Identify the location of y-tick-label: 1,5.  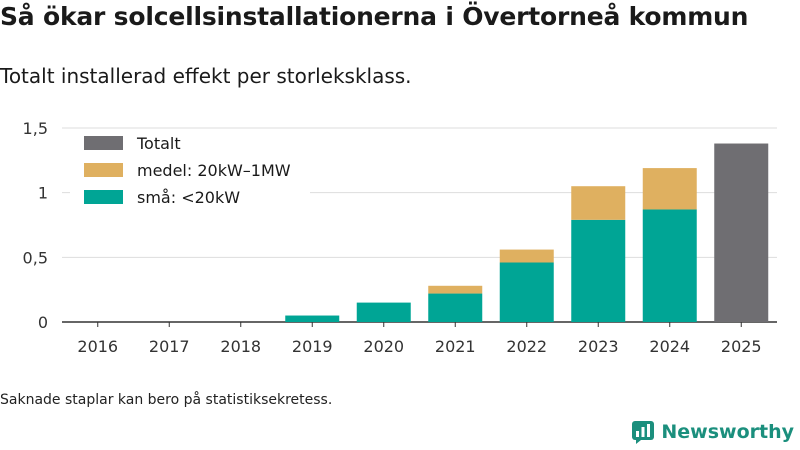
(35, 128).